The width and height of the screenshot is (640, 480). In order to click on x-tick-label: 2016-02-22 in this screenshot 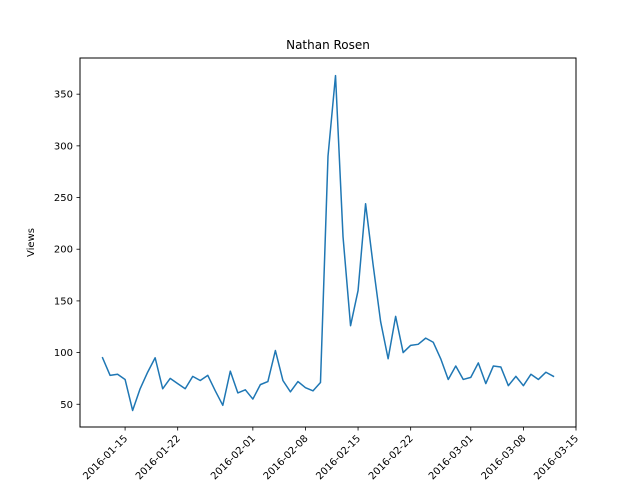, I will do `click(391, 456)`.